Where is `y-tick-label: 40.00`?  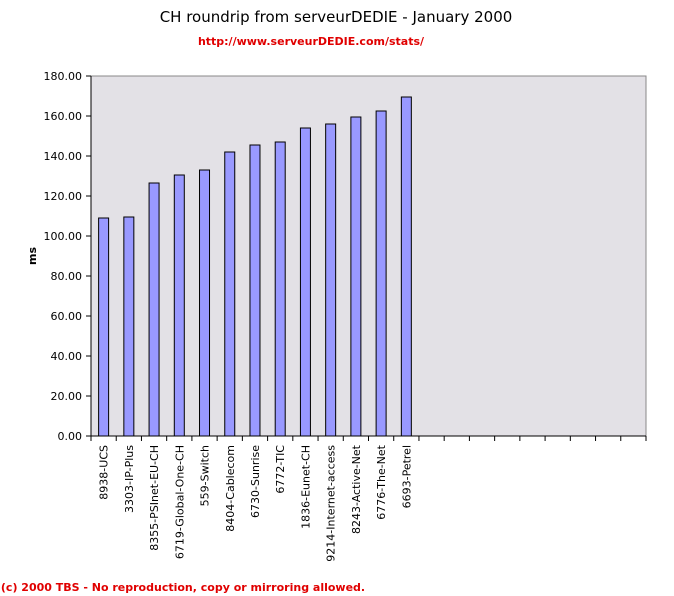
y-tick-label: 40.00 is located at coordinates (67, 356).